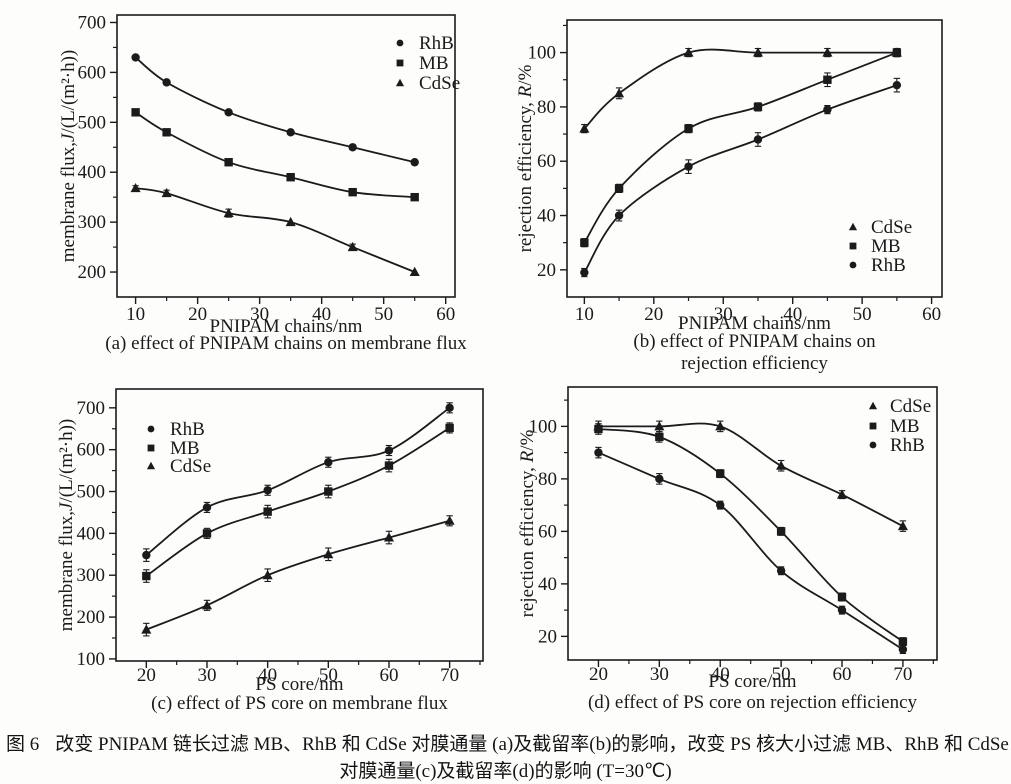 Image resolution: width=1011 pixels, height=784 pixels. I want to click on svg-text: (b) effect of PNIPAM chains on, so click(754, 341).